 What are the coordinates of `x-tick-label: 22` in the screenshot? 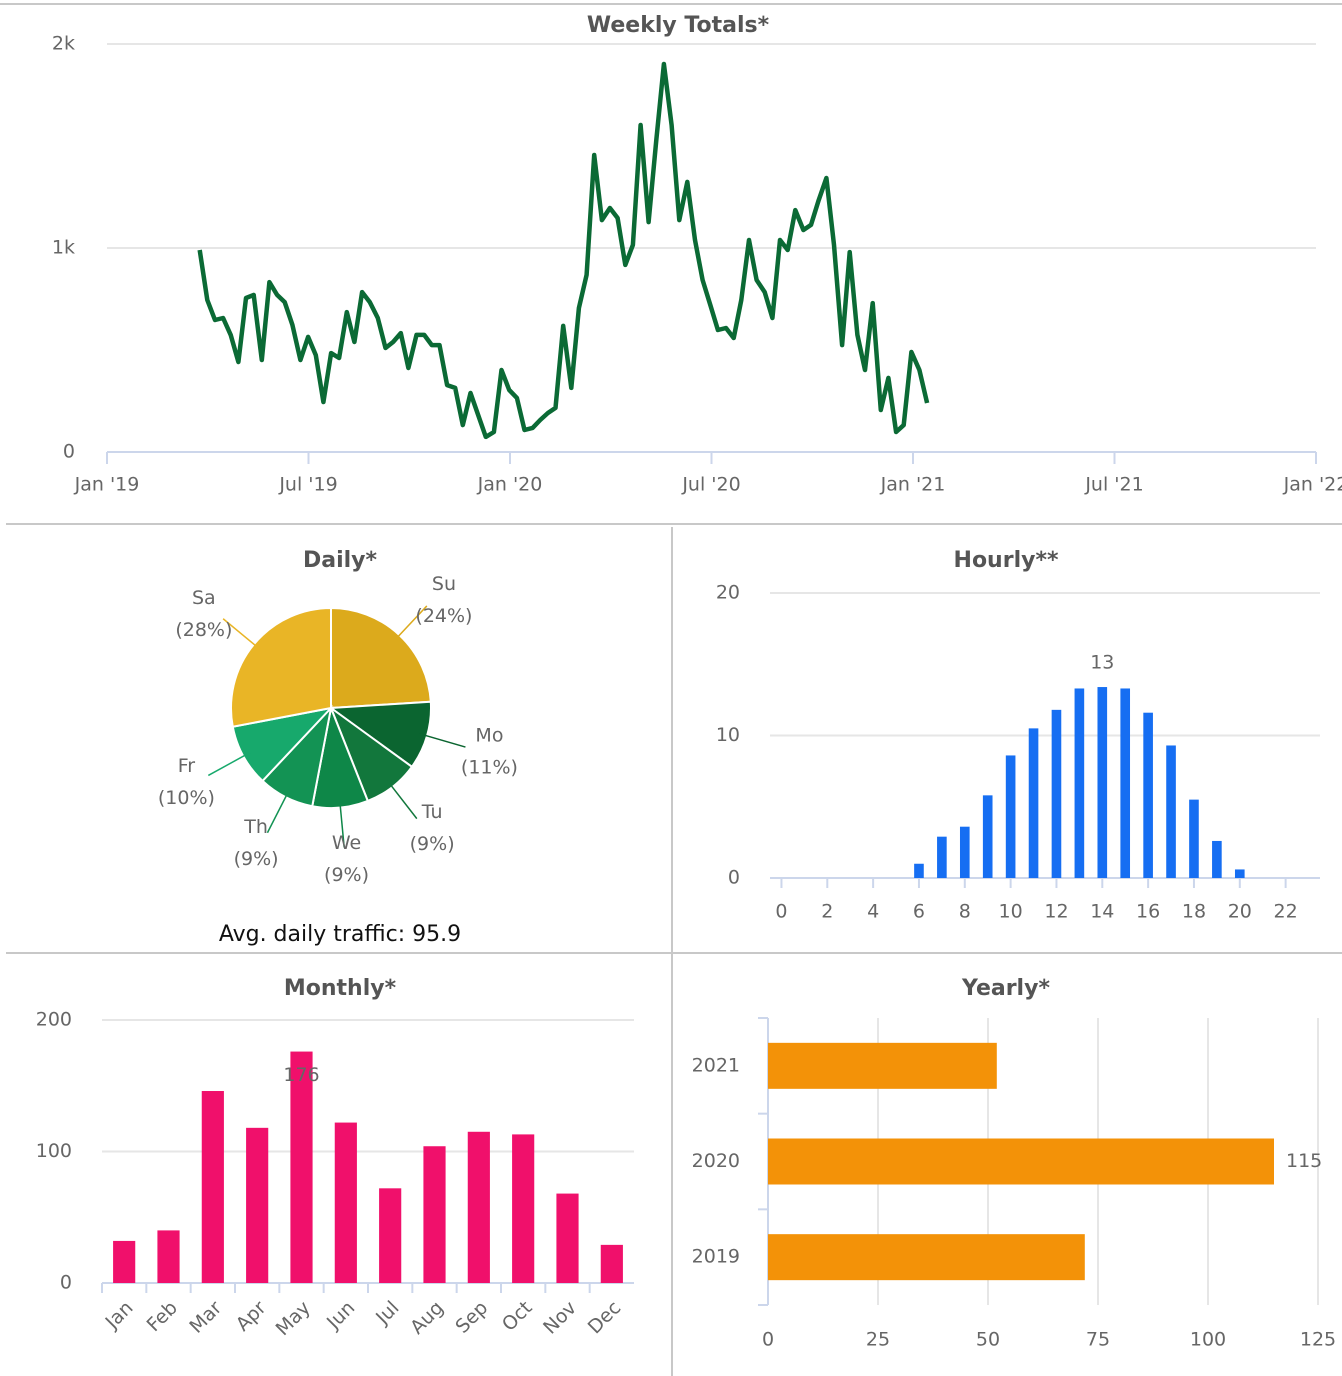 It's located at (1286, 912).